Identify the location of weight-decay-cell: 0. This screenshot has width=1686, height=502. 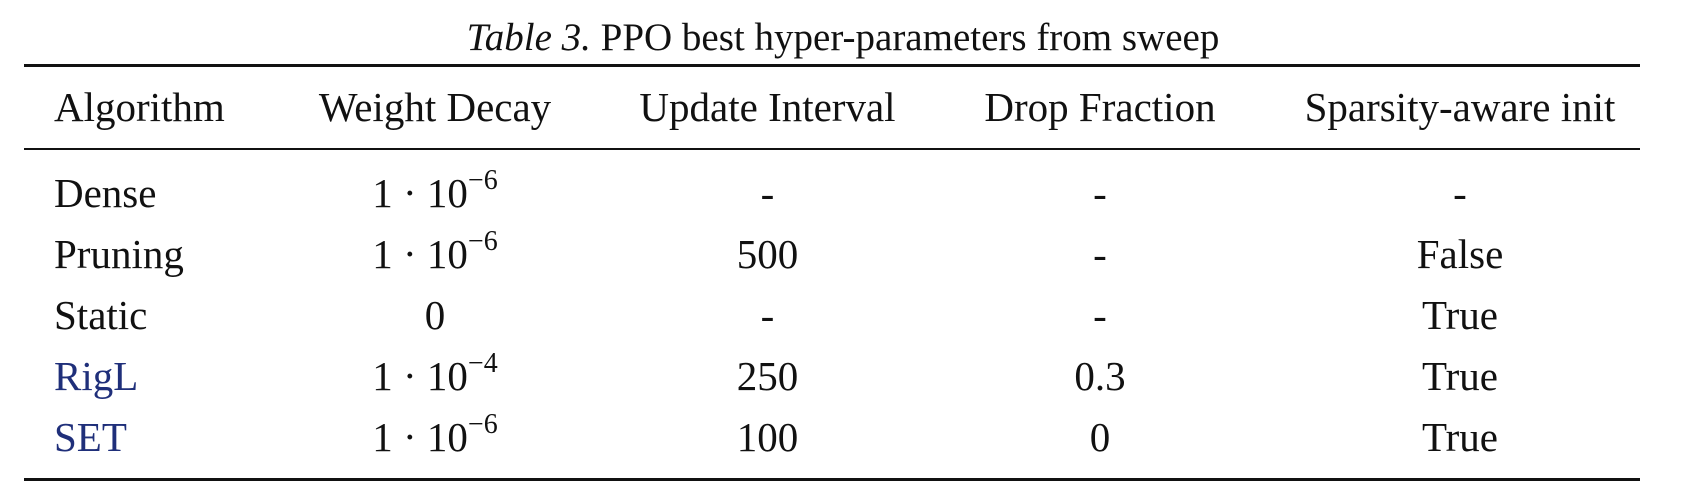
(435, 315).